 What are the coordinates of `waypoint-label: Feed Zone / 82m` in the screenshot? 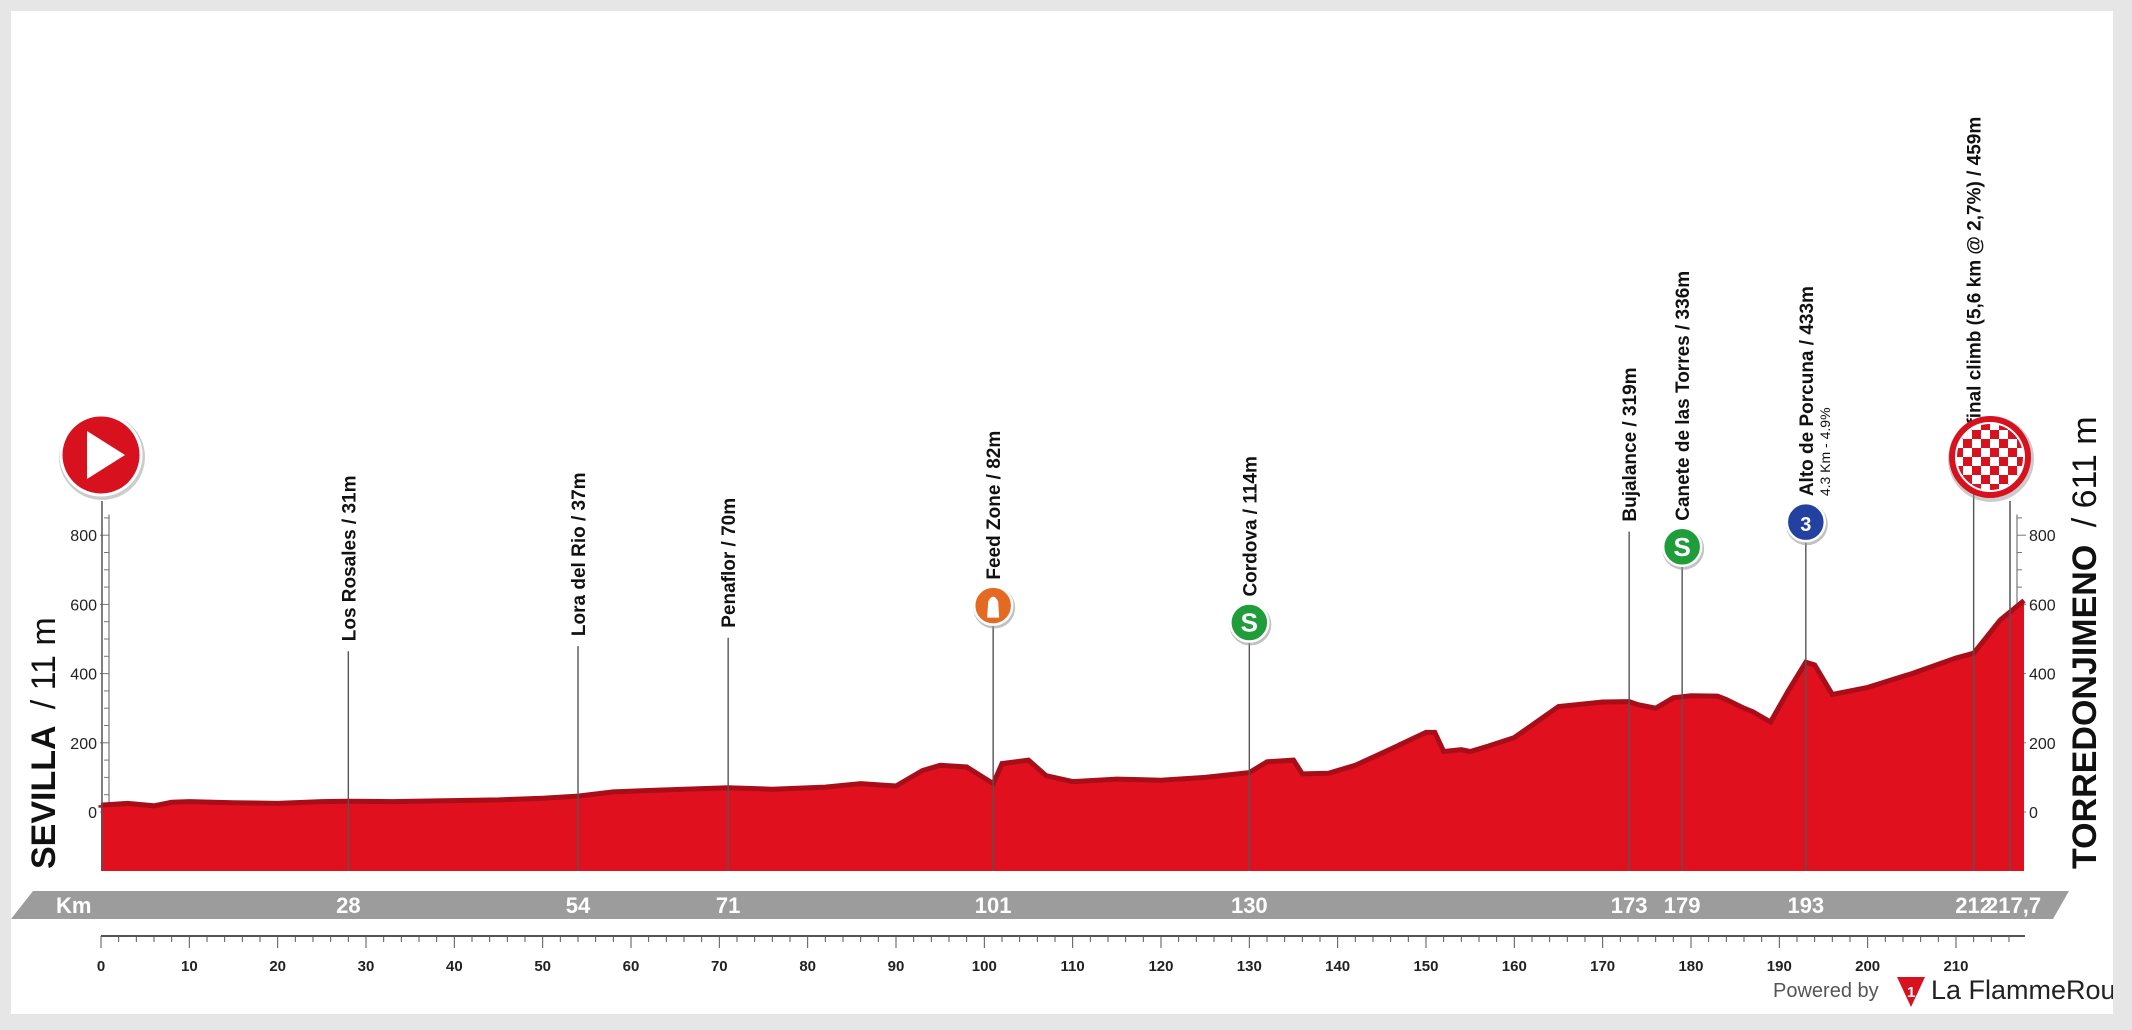 It's located at (994, 505).